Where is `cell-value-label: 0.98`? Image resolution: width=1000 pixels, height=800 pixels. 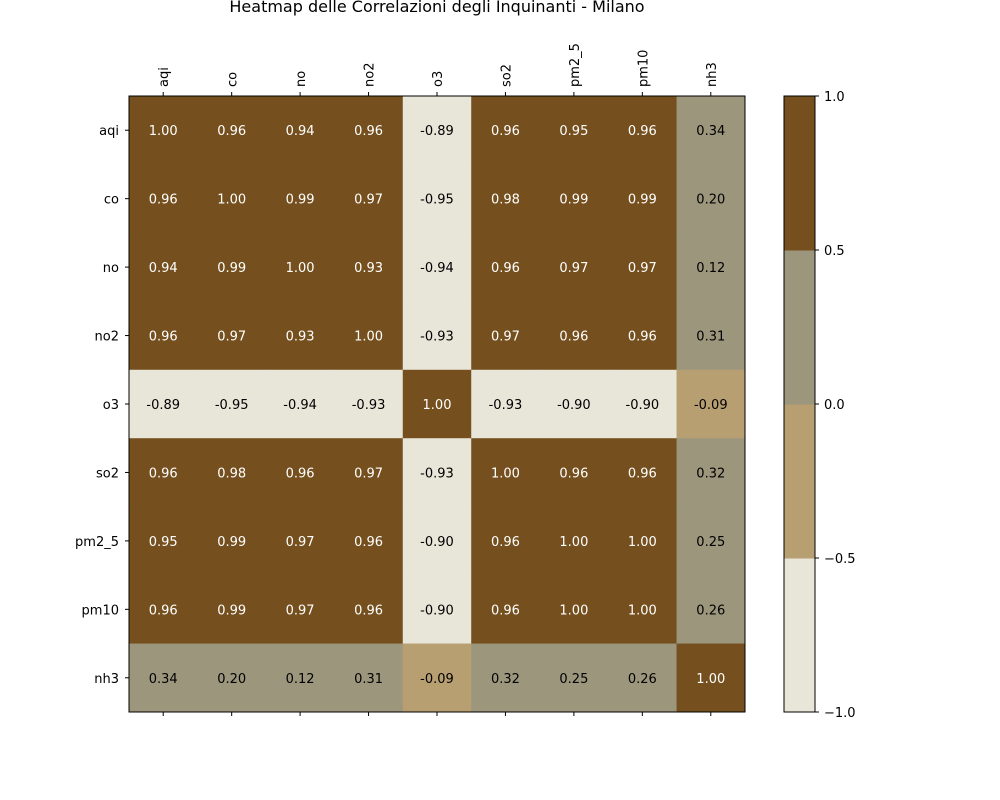 cell-value-label: 0.98 is located at coordinates (505, 200).